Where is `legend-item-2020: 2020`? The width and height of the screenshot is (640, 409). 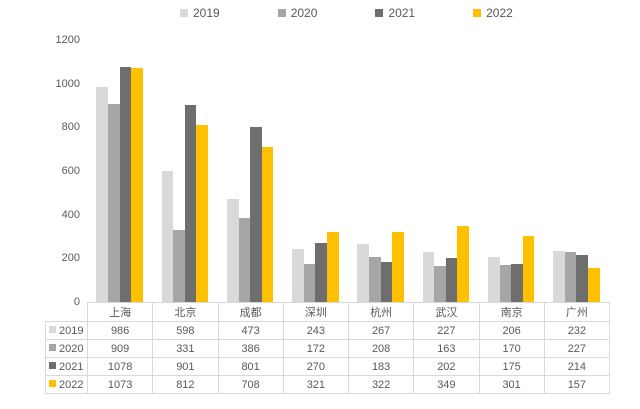 legend-item-2020: 2020 is located at coordinates (297, 13).